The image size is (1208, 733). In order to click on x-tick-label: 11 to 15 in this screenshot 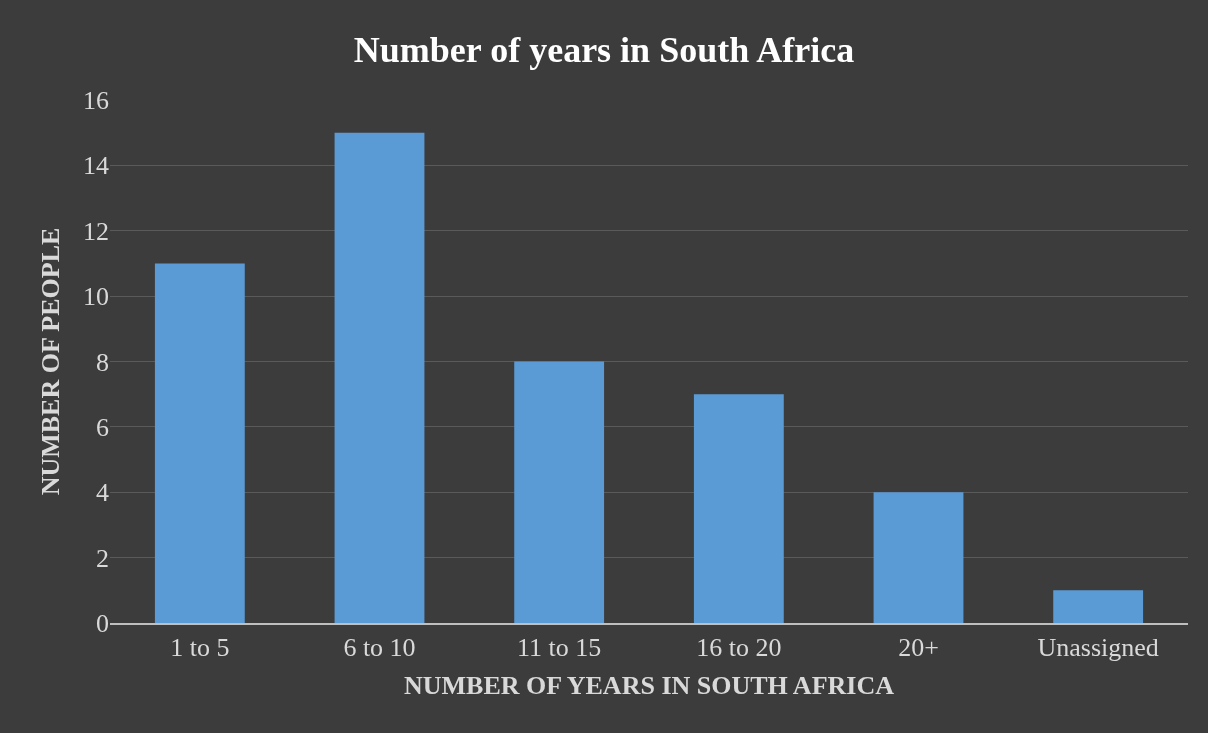, I will do `click(559, 648)`.